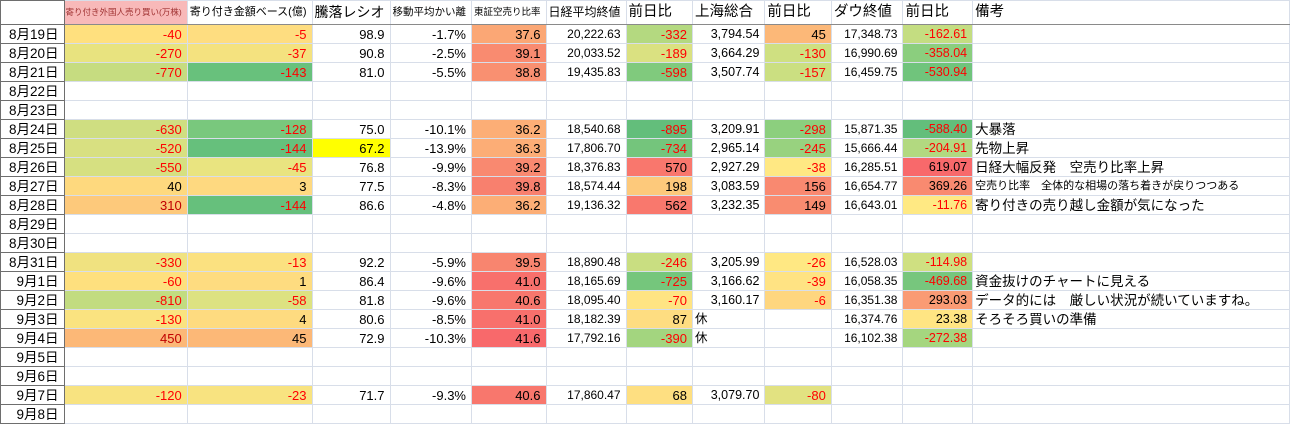  What do you see at coordinates (351, 319) in the screenshot?
I see `cell-d: 80.6` at bounding box center [351, 319].